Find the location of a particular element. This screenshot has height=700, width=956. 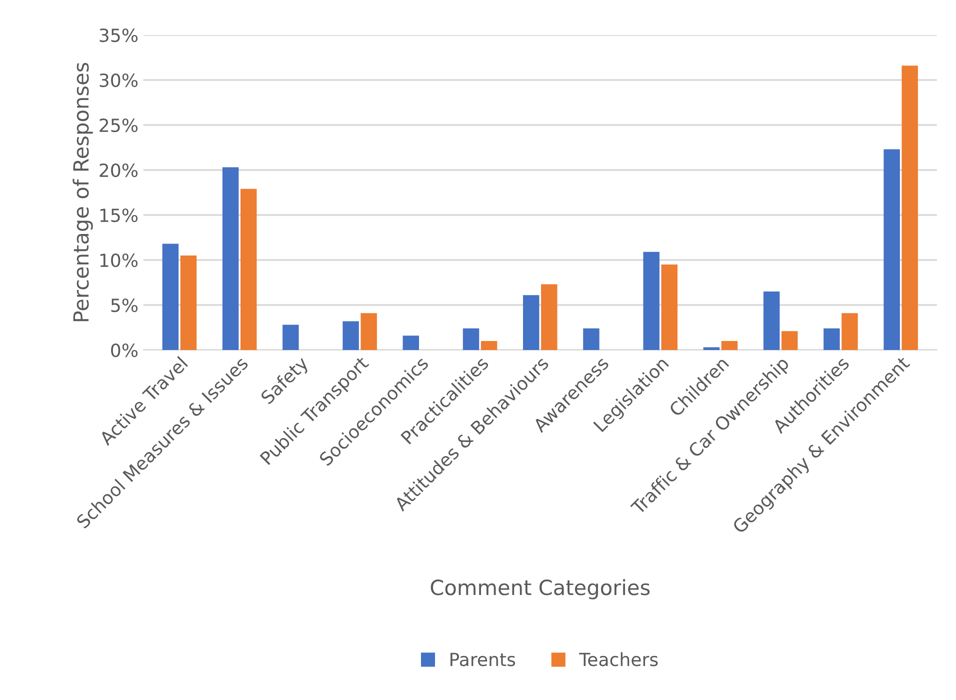

x-axis-title: Comment Categories is located at coordinates (540, 589).